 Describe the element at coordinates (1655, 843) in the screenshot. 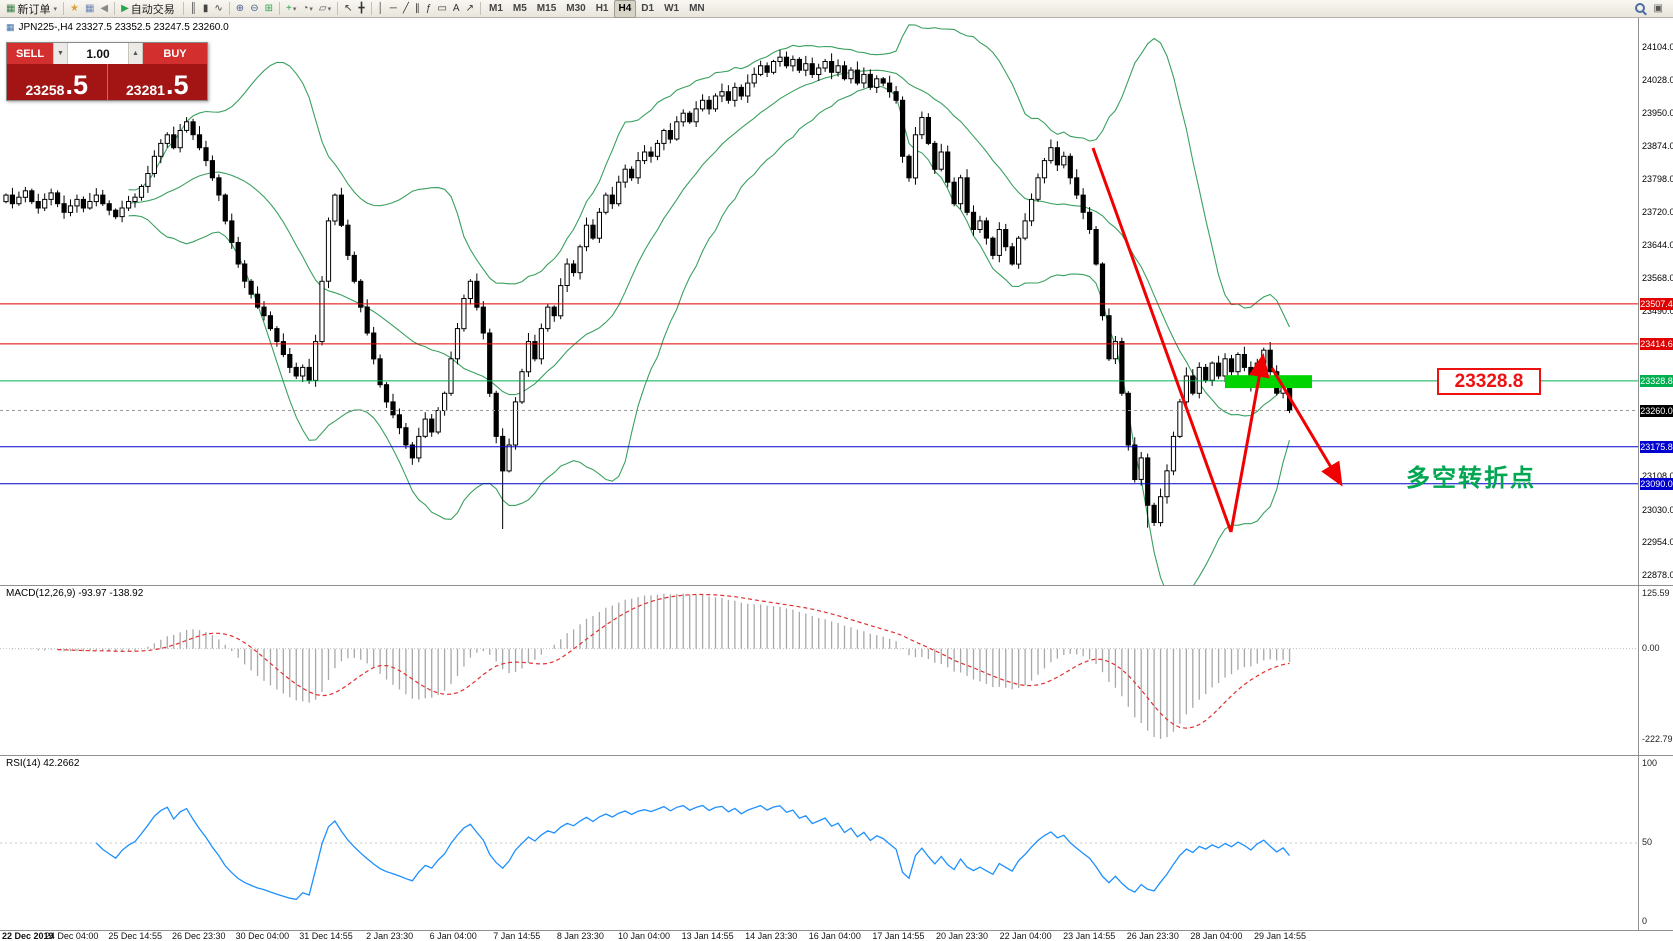

I see `rsi-axis: 100 50 0` at that location.